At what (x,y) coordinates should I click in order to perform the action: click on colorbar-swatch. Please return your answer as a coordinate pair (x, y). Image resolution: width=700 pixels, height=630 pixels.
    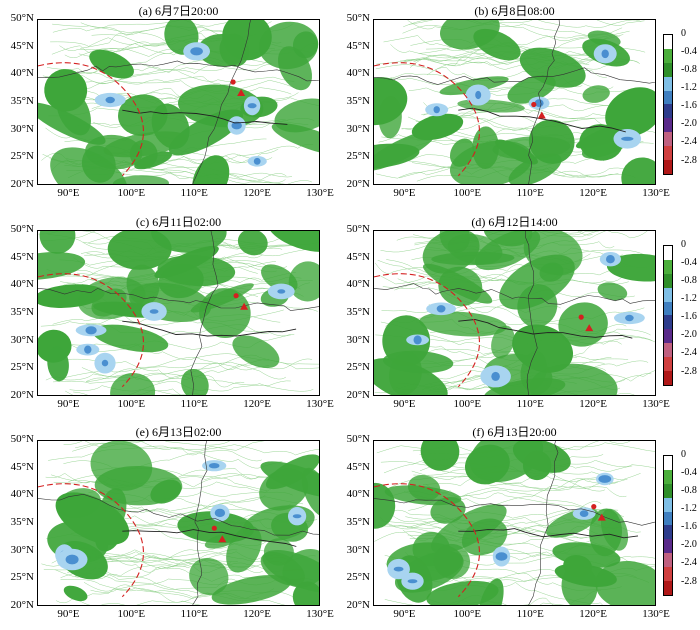
    Looking at the image, I should click on (668, 525).